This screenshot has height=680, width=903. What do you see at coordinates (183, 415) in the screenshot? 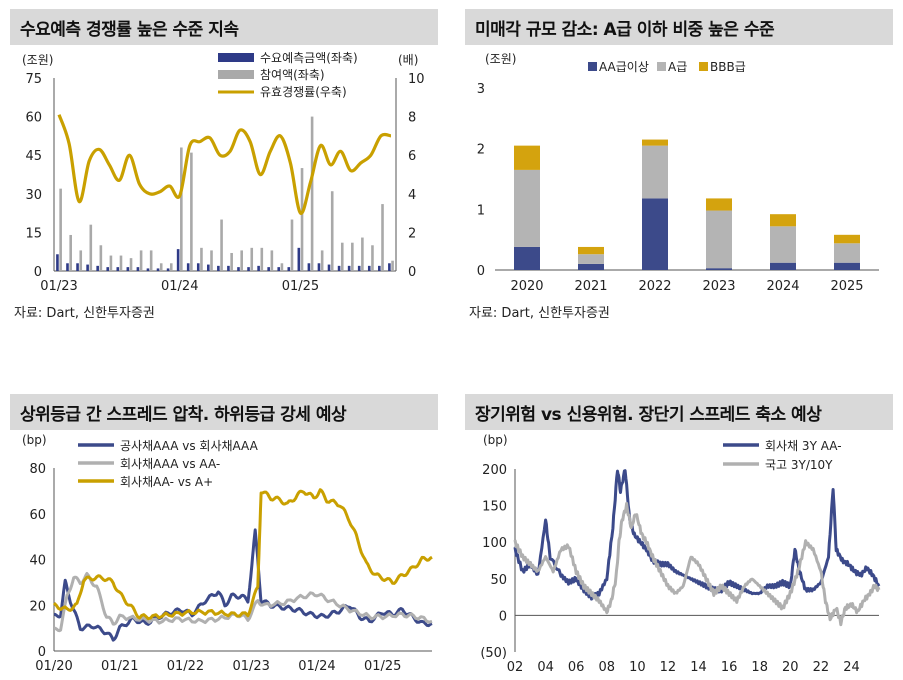
I see `panel-title: 상위등급 간 스프레드 압착. 하위등급 강세 예상` at bounding box center [183, 415].